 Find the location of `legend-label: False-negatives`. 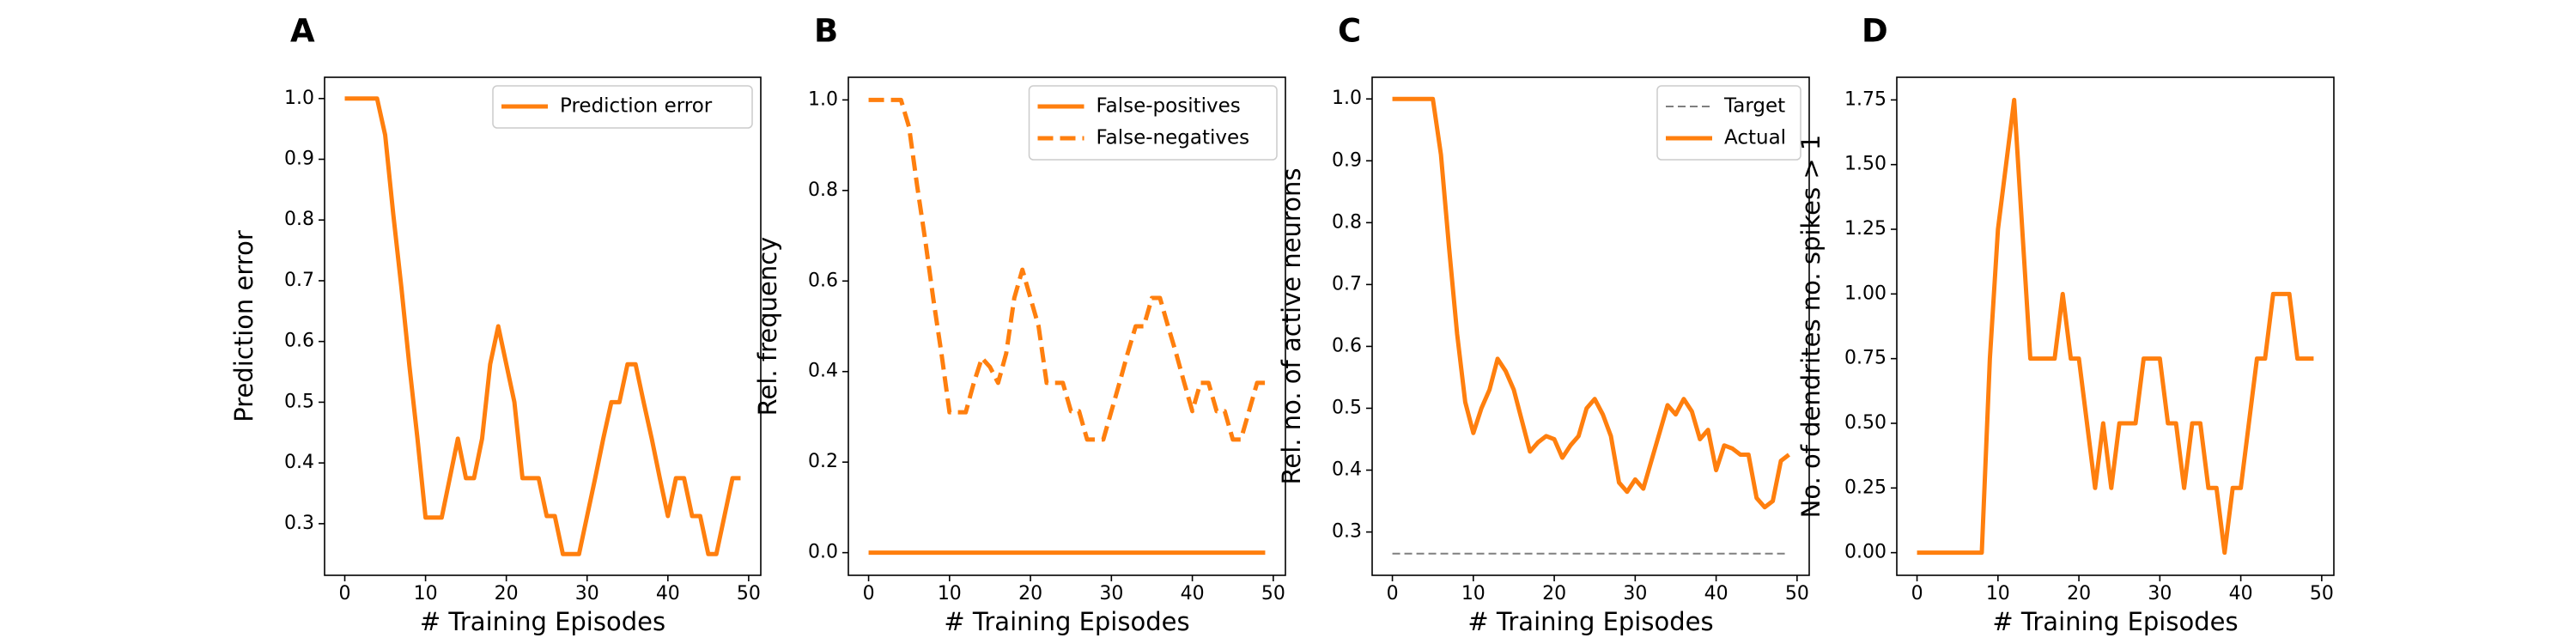

legend-label: False-negatives is located at coordinates (1173, 138).